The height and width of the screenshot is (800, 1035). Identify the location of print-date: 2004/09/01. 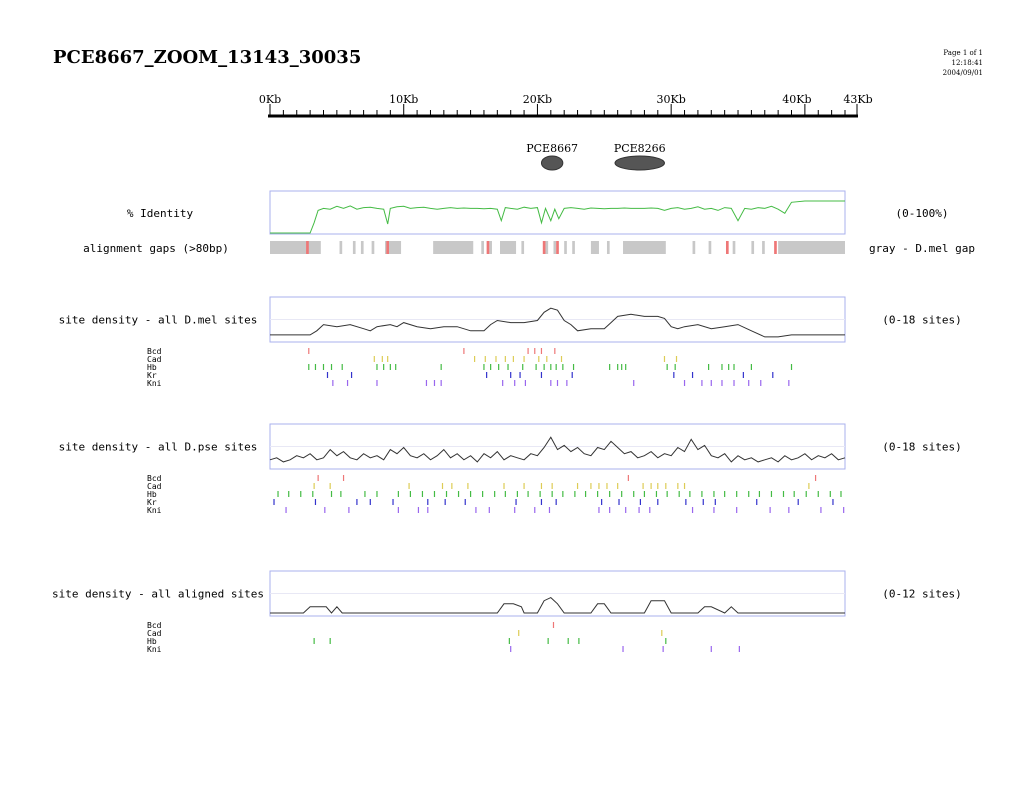
(962, 73).